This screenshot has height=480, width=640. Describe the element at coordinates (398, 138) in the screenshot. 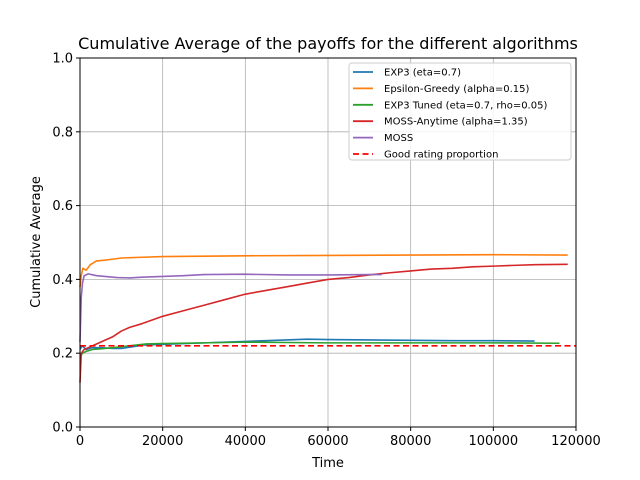

I see `legend-label: MOSS` at that location.